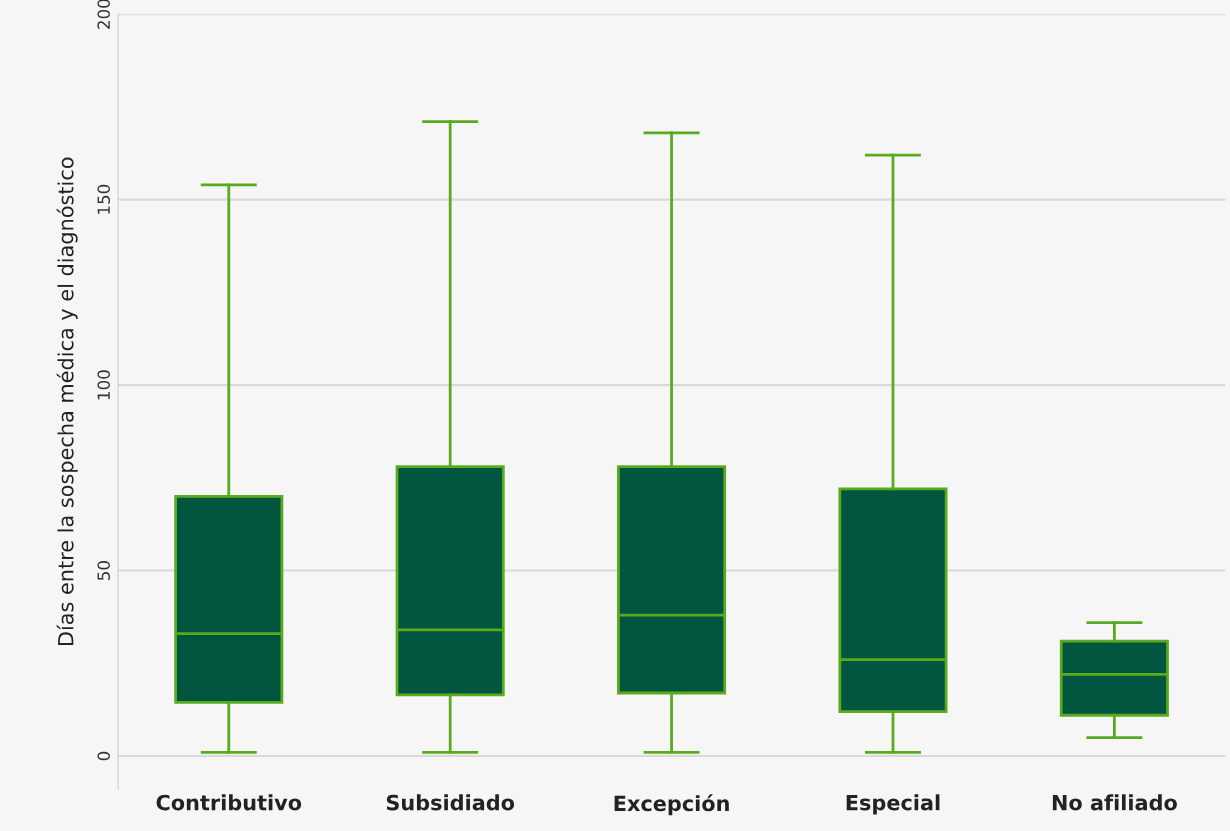 The image size is (1230, 831). I want to click on y-tick-label: 150, so click(103, 199).